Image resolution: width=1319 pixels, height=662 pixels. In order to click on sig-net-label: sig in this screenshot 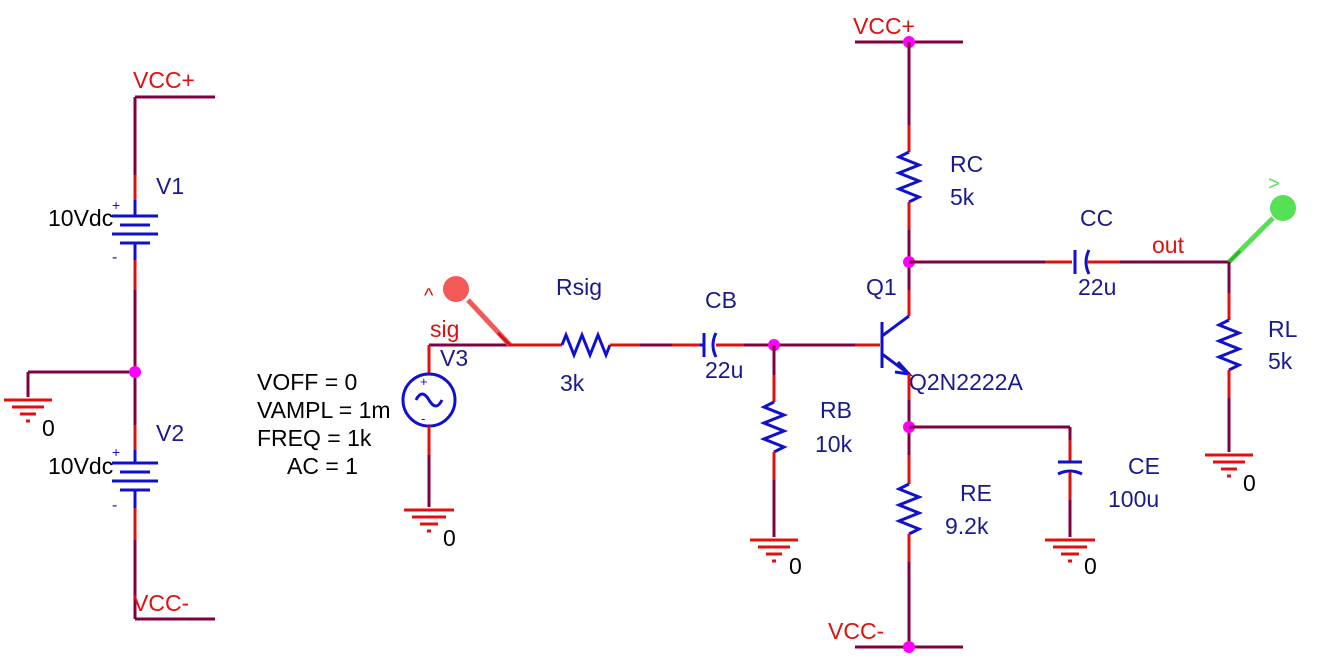, I will do `click(444, 329)`.